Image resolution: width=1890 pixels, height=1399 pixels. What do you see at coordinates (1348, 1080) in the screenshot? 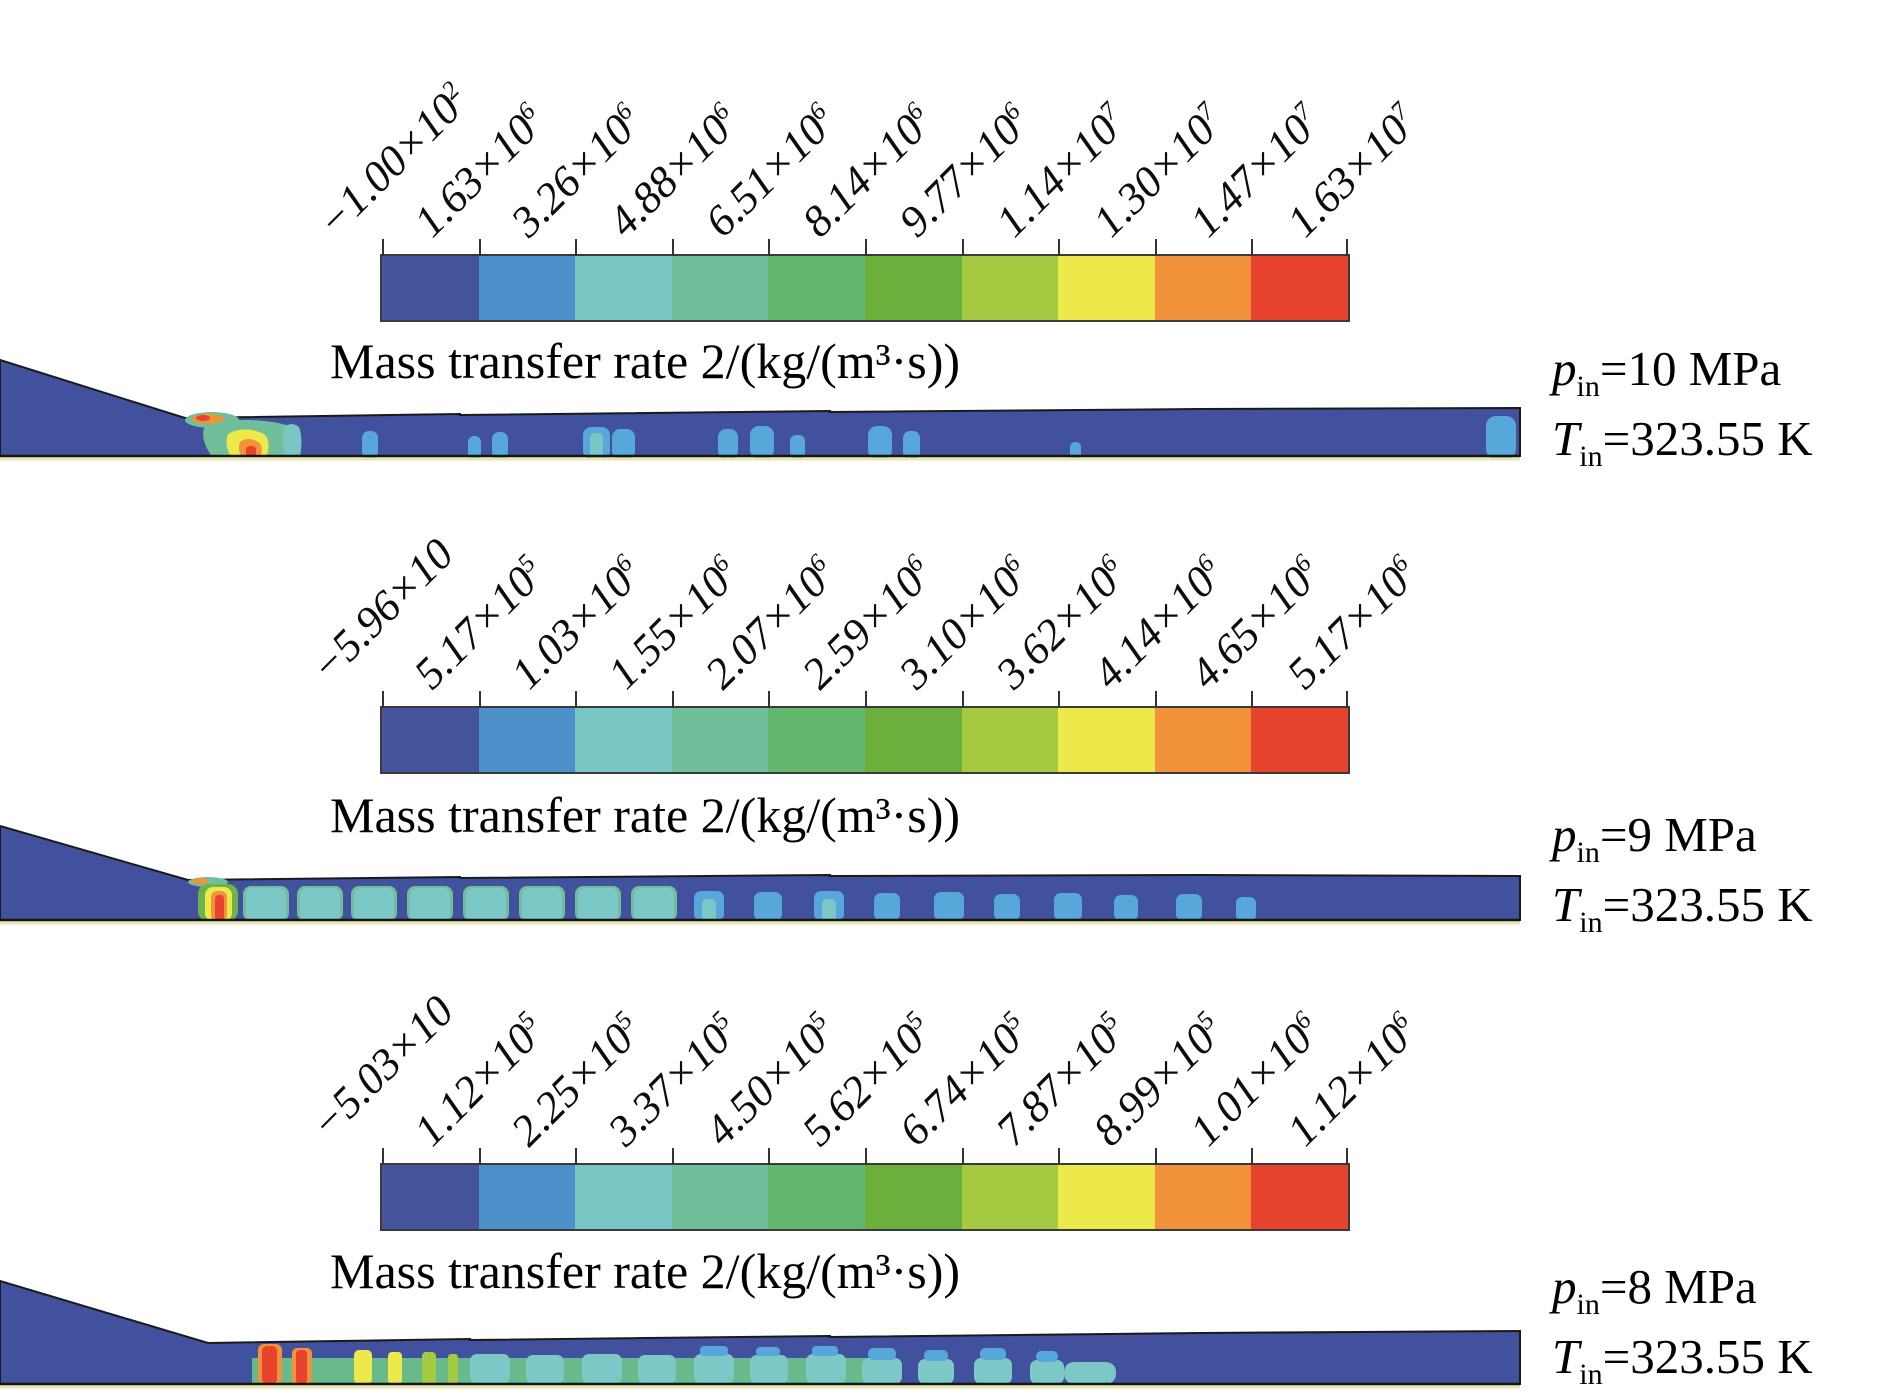
I see `colorbar-tick-label: 1.12×106` at bounding box center [1348, 1080].